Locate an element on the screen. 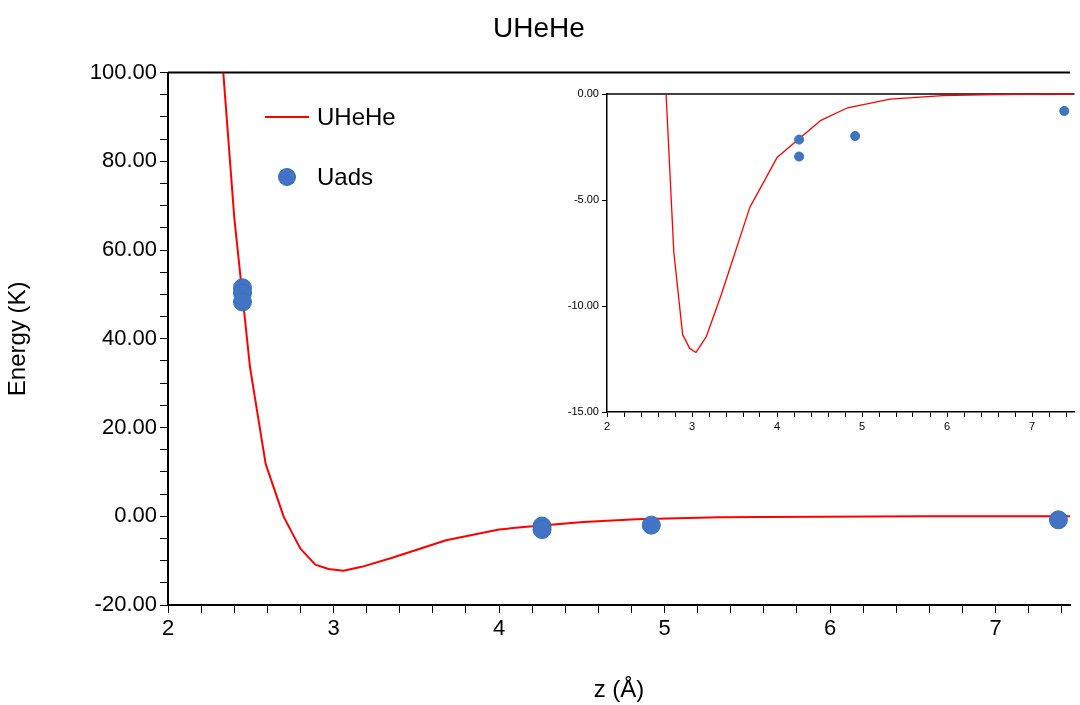 This screenshot has height=705, width=1080. y-tick-label: 60.00 is located at coordinates (129, 249).